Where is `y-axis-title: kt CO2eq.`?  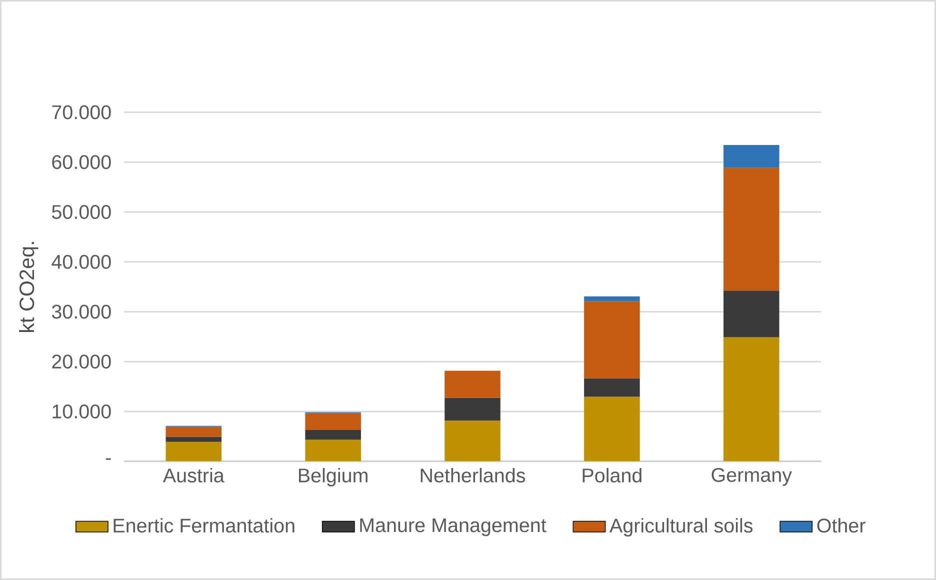
y-axis-title: kt CO2eq. is located at coordinates (28, 287).